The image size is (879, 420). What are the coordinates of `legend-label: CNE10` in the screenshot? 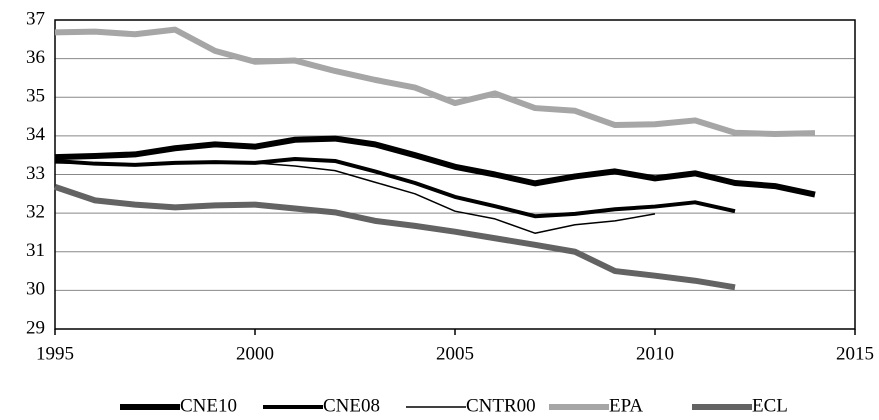 It's located at (208, 405).